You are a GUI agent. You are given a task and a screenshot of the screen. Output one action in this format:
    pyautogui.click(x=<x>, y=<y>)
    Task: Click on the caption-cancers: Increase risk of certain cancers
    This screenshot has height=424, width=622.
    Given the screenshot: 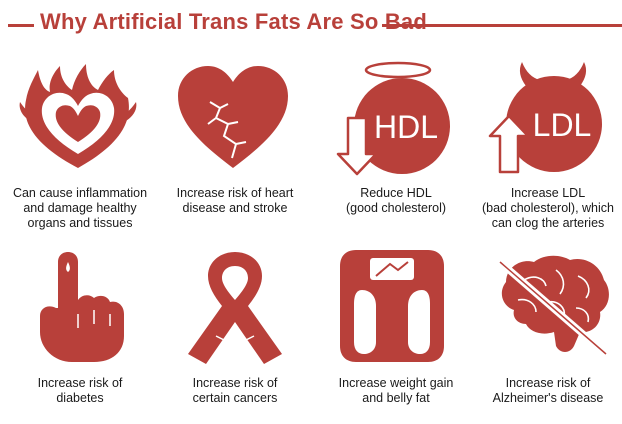 What is the action you would take?
    pyautogui.click(x=235, y=390)
    